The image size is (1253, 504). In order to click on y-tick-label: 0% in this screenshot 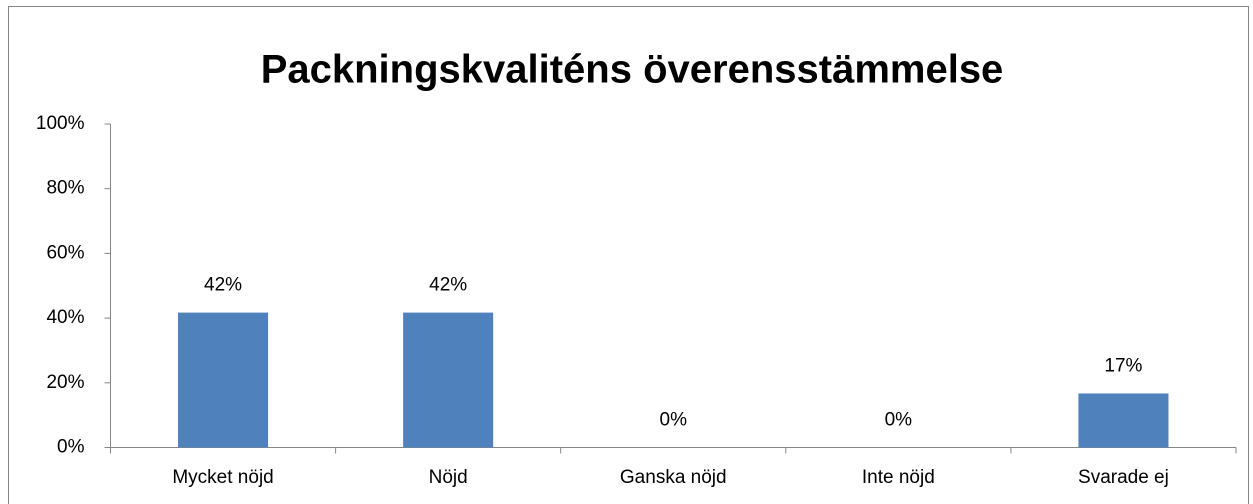, I will do `click(71, 447)`.